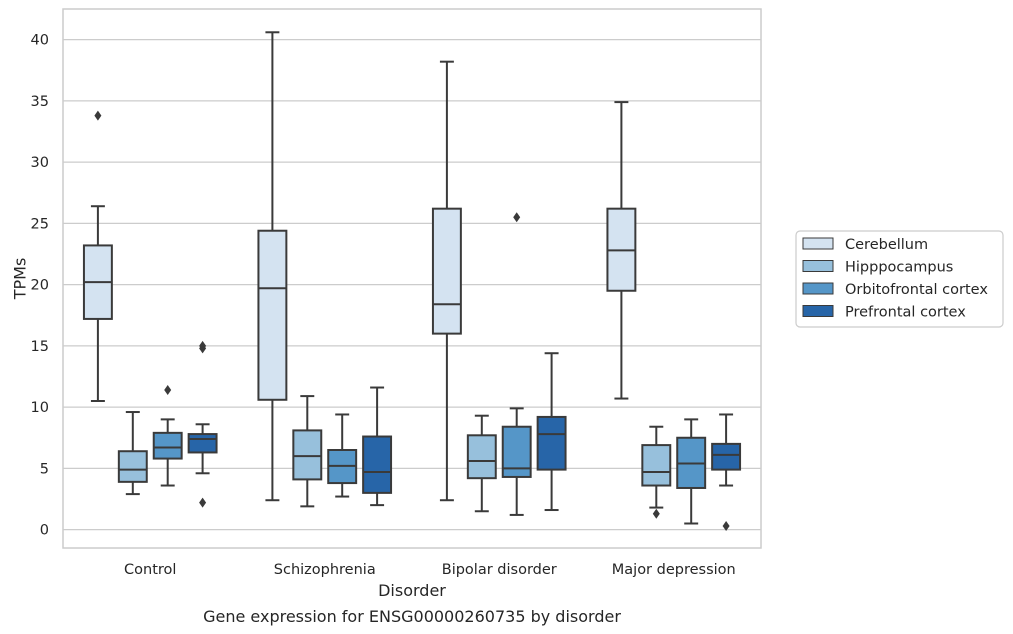 This screenshot has width=1013, height=634. Describe the element at coordinates (899, 268) in the screenshot. I see `legend-label: Hipppocampus` at that location.